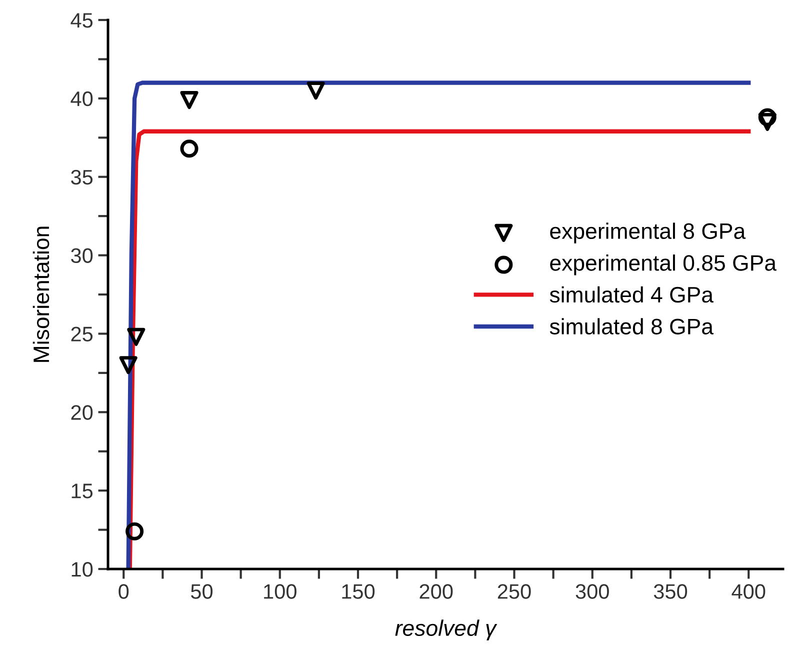  What do you see at coordinates (81, 20) in the screenshot?
I see `y-tick-label: 45` at bounding box center [81, 20].